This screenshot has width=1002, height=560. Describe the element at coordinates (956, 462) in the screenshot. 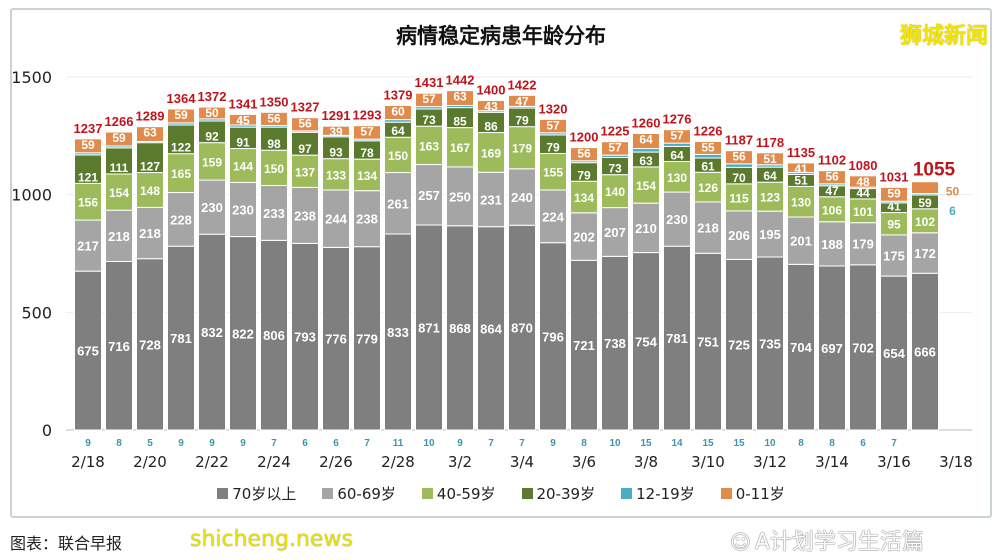

I see `x-tick-label: 3/18` at that location.